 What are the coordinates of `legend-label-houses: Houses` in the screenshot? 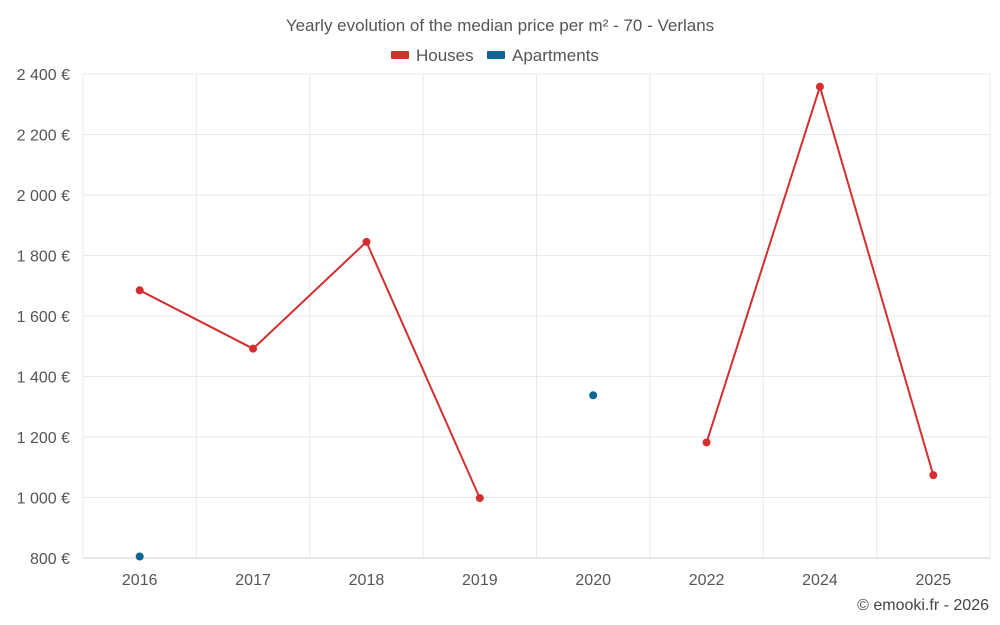 It's located at (445, 55).